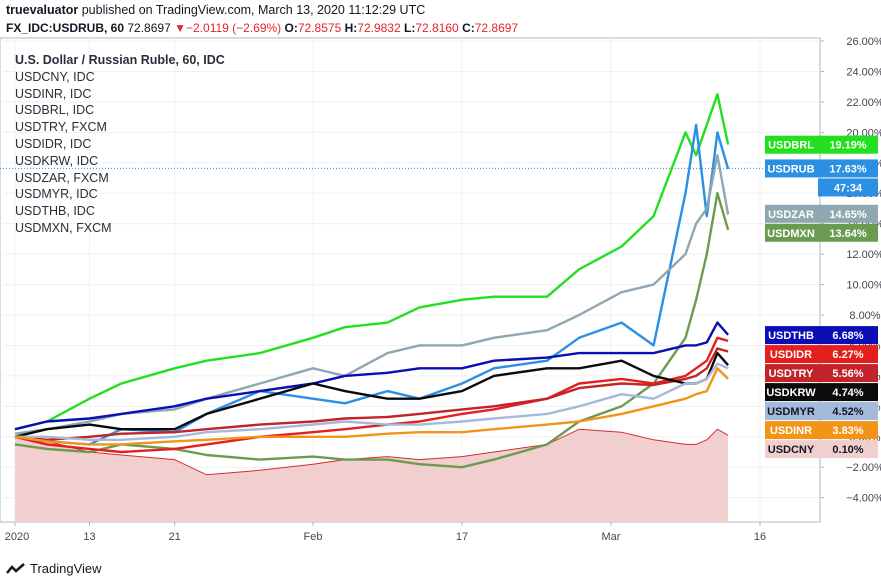  I want to click on price-tag-value: 4.52%, so click(847, 412).